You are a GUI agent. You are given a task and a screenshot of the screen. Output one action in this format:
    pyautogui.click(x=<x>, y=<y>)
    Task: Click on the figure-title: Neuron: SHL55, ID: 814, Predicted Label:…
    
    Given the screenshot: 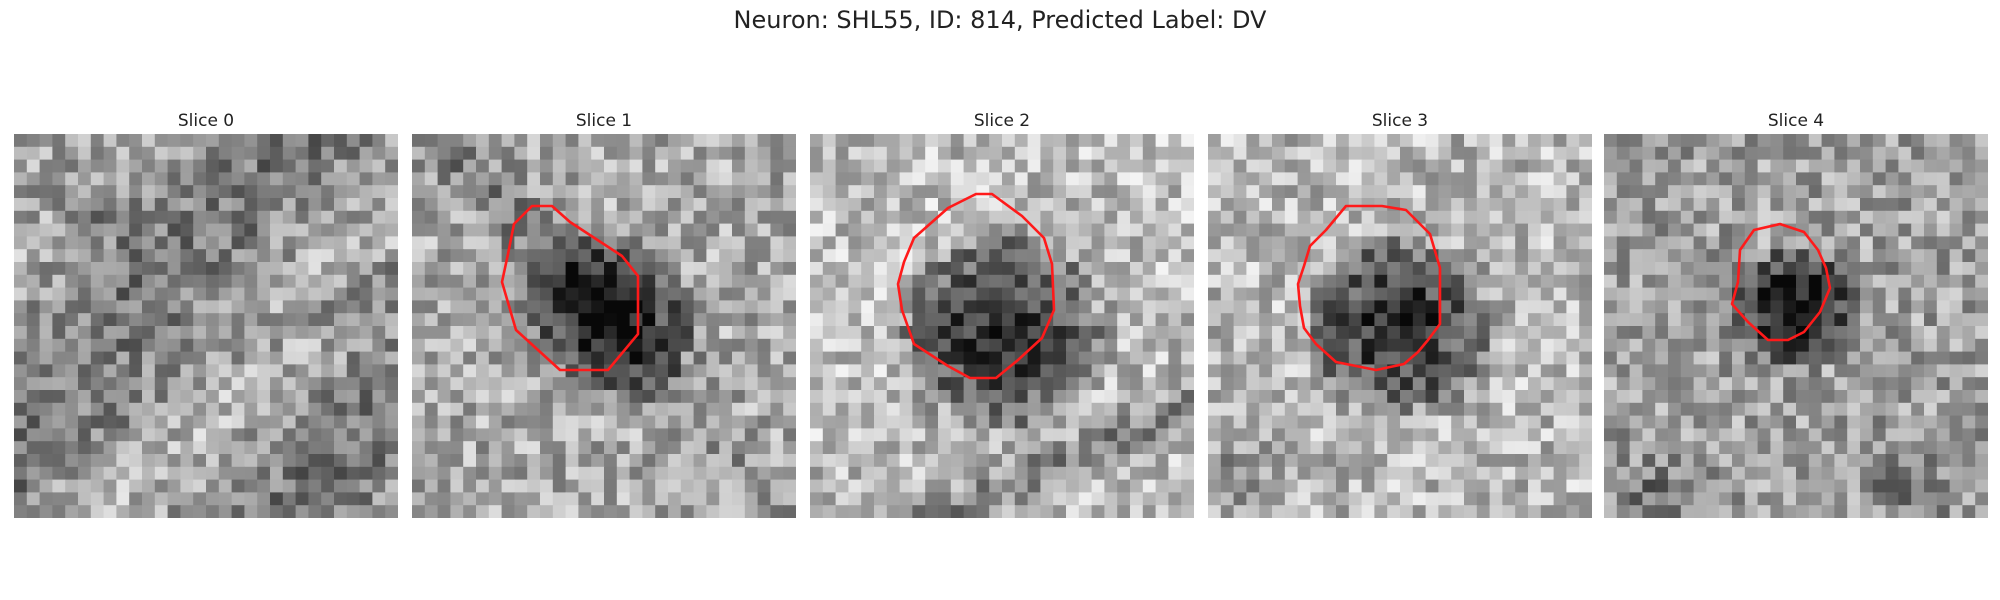 What is the action you would take?
    pyautogui.click(x=1000, y=20)
    